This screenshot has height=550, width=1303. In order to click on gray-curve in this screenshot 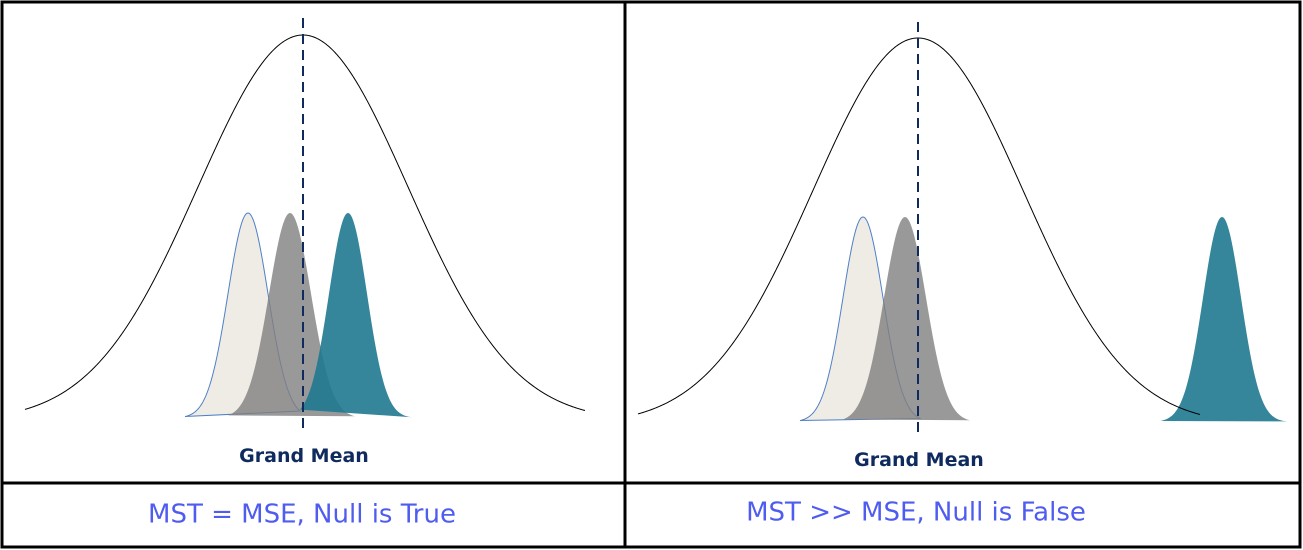, I will do `click(906, 319)`.